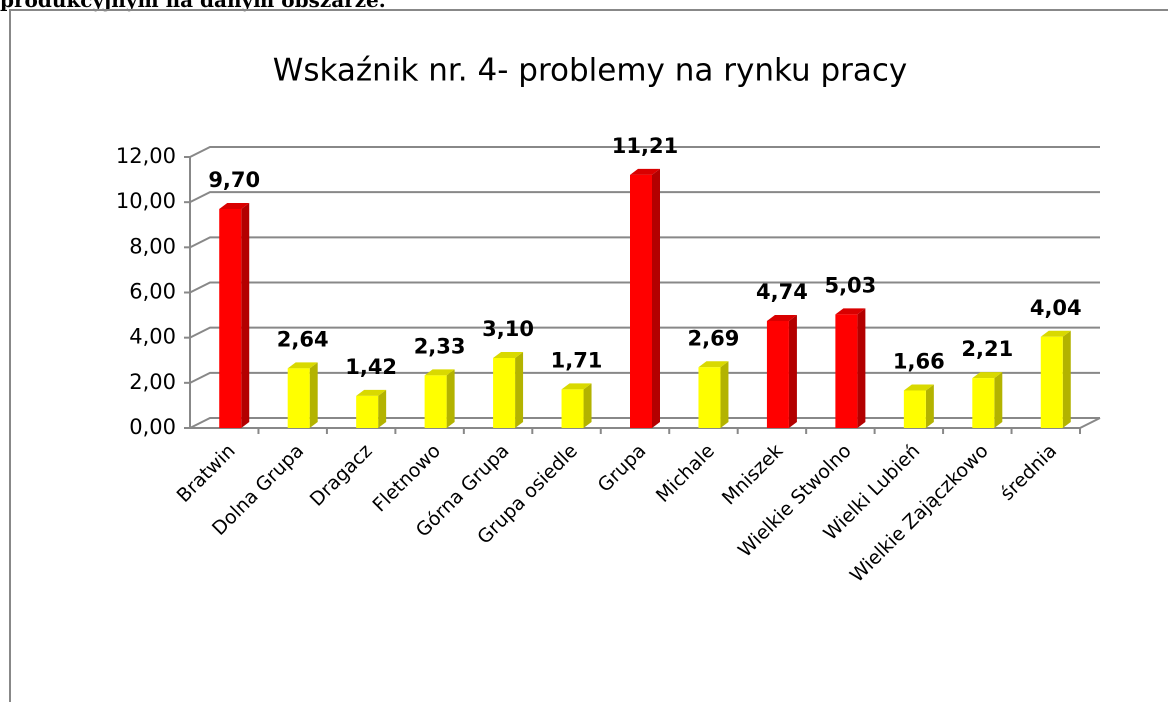  I want to click on data-label: 4,04, so click(1056, 308).